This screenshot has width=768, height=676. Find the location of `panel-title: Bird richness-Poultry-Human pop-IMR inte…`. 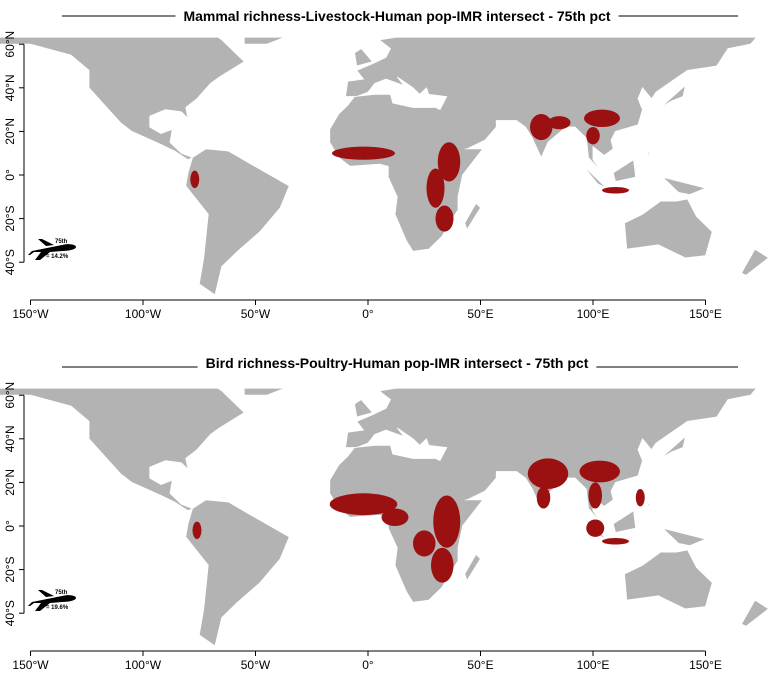

panel-title: Bird richness-Poultry-Human pop-IMR inte… is located at coordinates (397, 363).